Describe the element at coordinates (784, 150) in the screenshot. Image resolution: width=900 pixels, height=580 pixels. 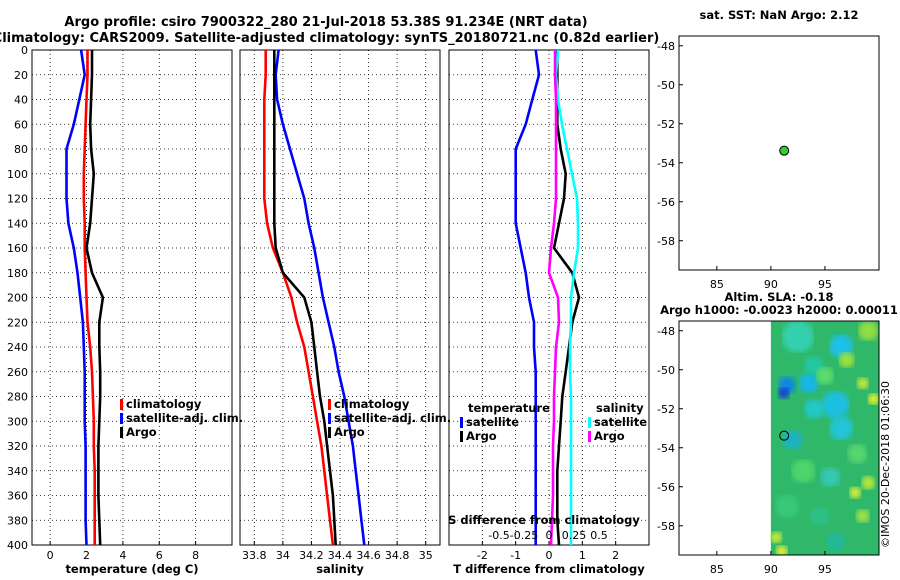
I see `argo-position-marker` at that location.